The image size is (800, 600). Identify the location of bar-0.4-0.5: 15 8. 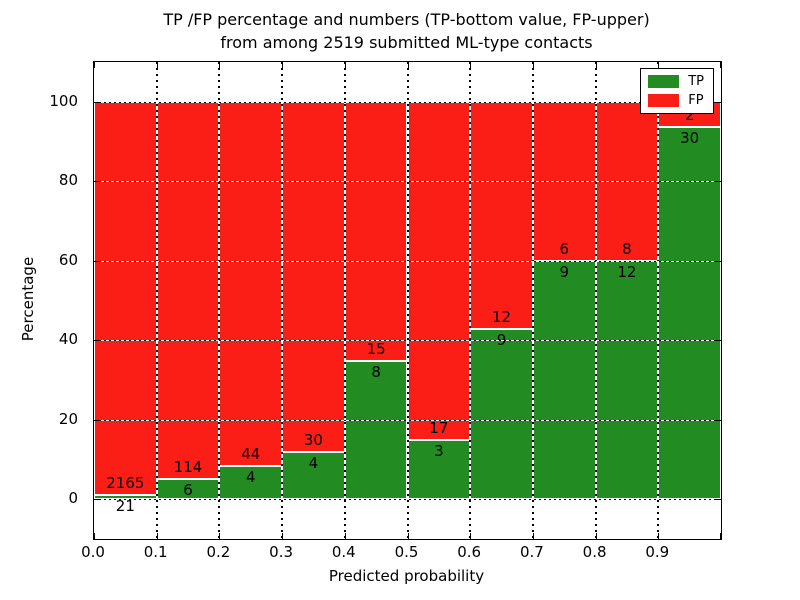
(376, 300).